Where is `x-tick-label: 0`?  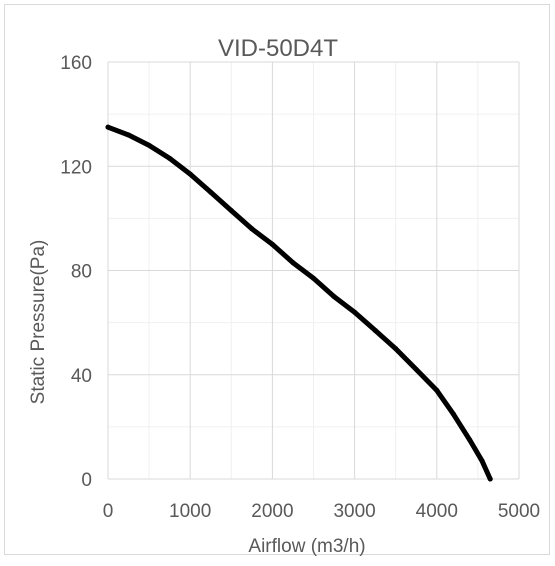
x-tick-label: 0 is located at coordinates (108, 511).